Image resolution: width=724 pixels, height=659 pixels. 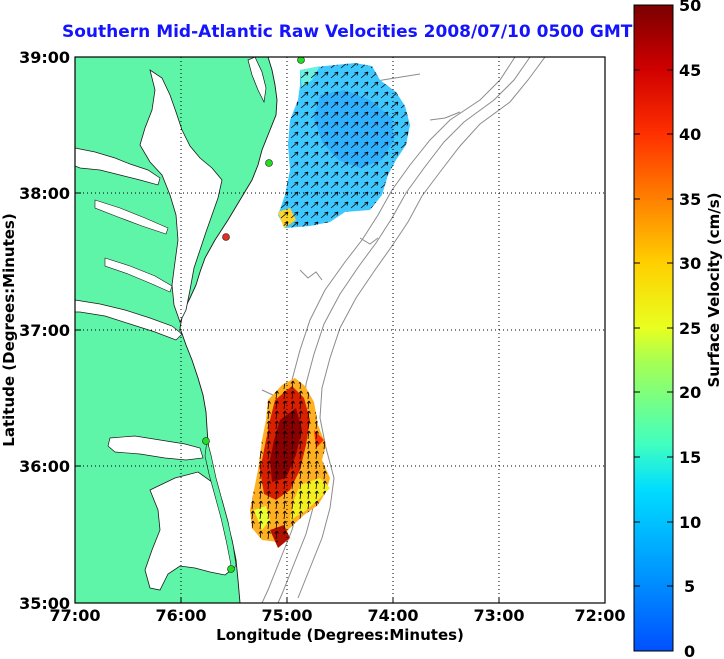 I want to click on potomac-river, so click(x=118, y=166).